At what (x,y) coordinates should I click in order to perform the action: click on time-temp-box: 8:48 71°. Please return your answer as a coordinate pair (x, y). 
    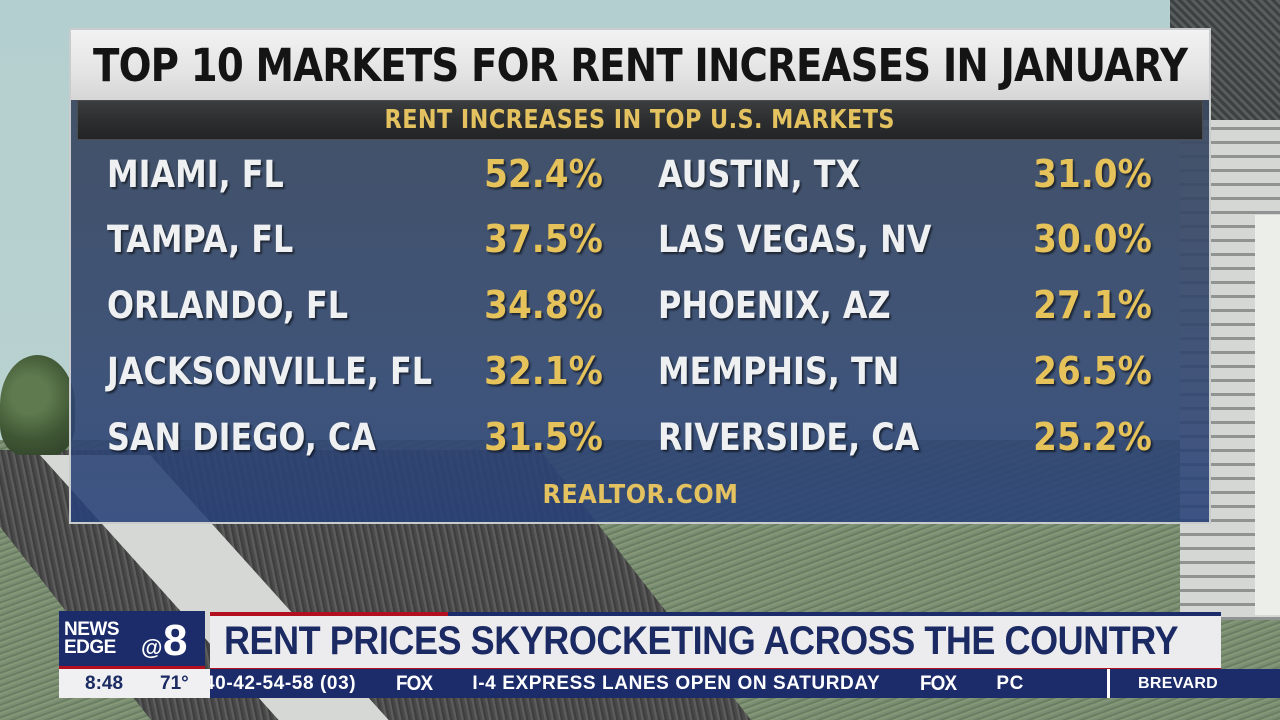
    Looking at the image, I should click on (134, 683).